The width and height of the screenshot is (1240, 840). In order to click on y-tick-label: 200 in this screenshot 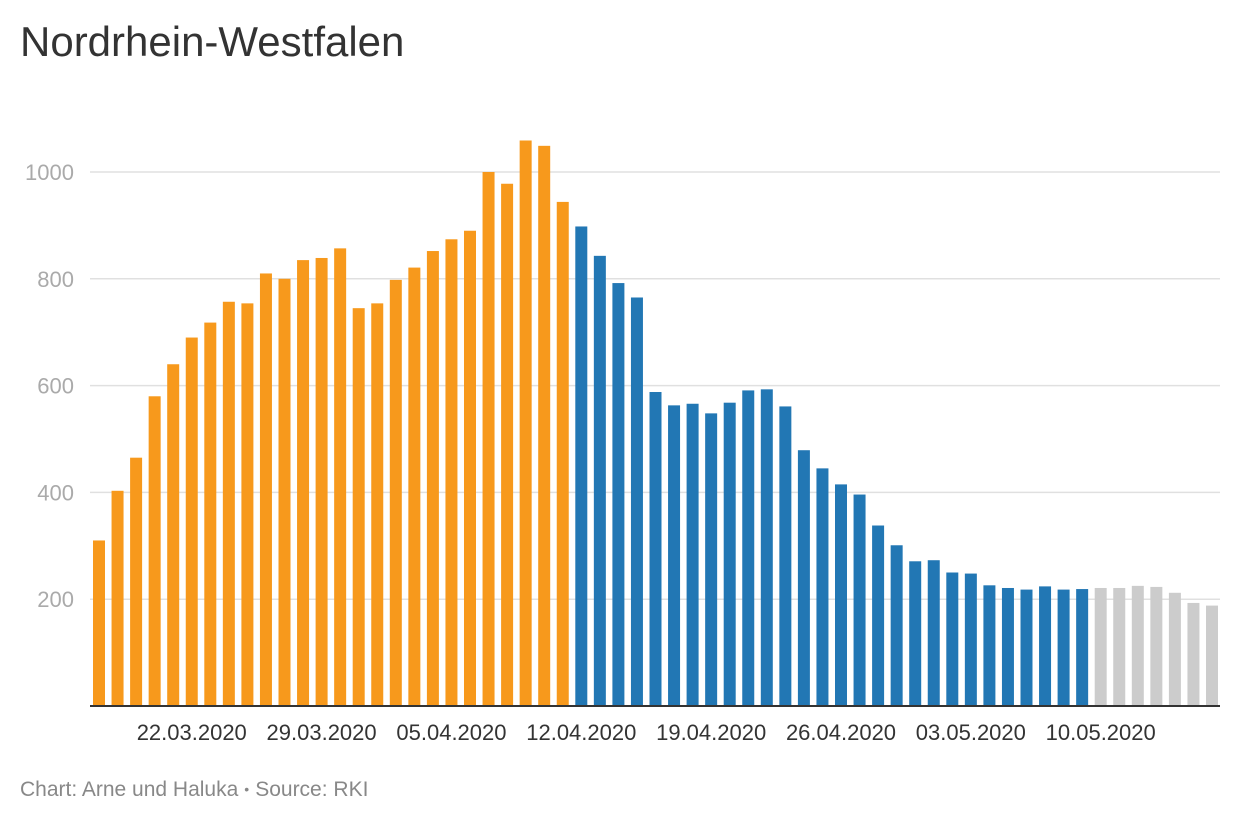, I will do `click(55, 599)`.